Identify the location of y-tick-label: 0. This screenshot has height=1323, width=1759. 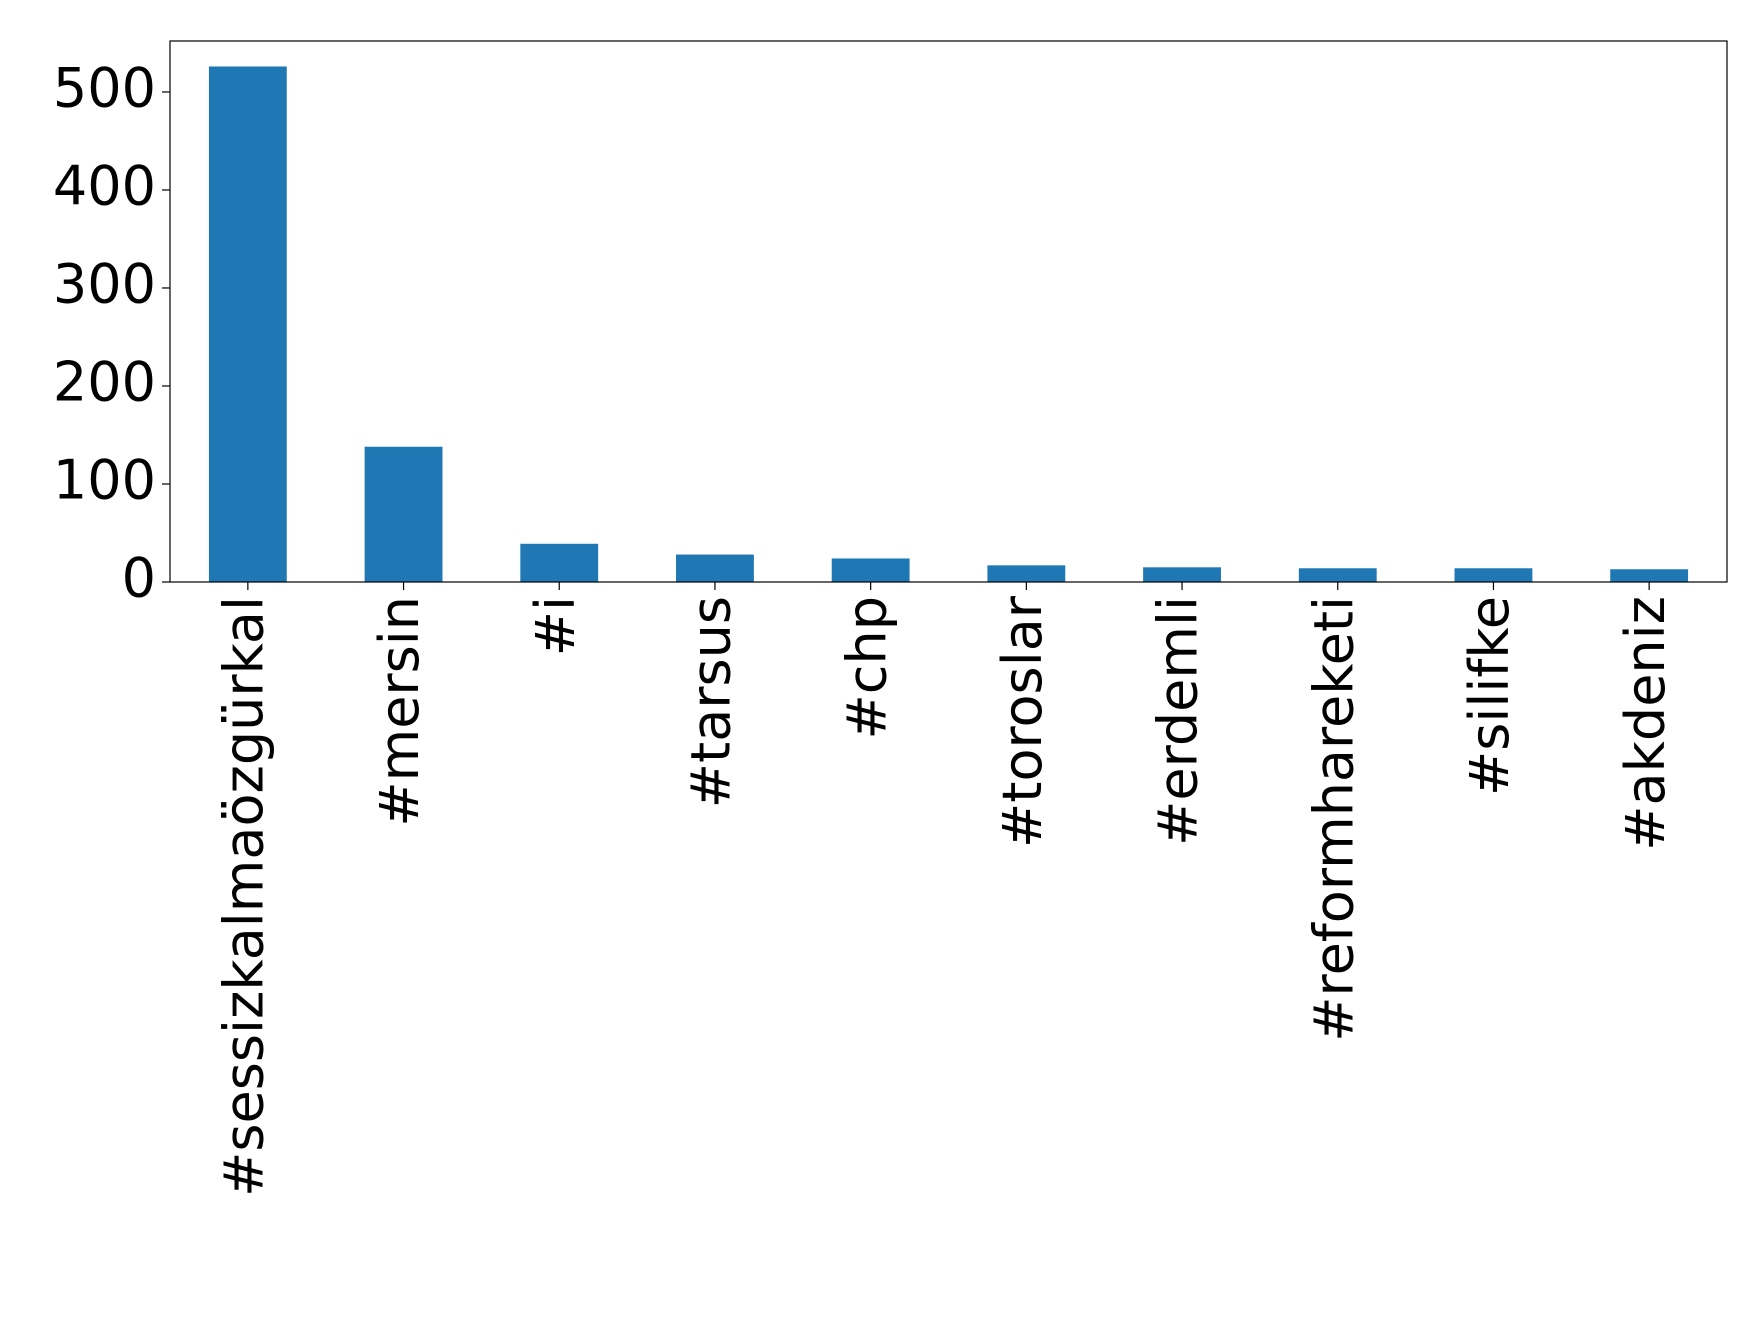
(139, 578).